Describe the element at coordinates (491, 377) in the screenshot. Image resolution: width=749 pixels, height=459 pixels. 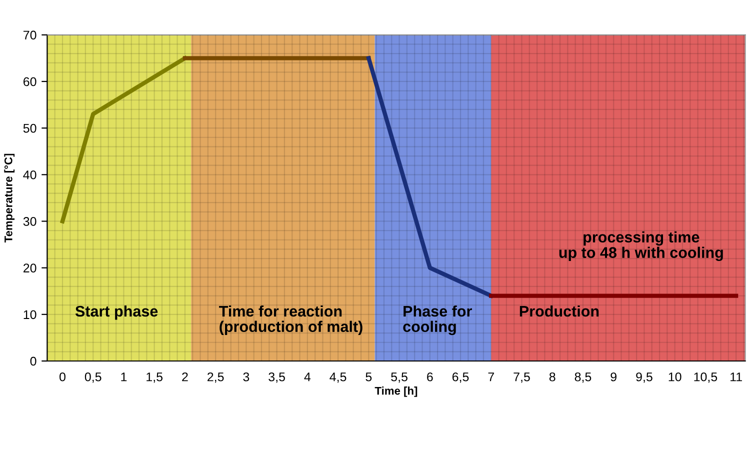
I see `x-tick-label: 7` at that location.